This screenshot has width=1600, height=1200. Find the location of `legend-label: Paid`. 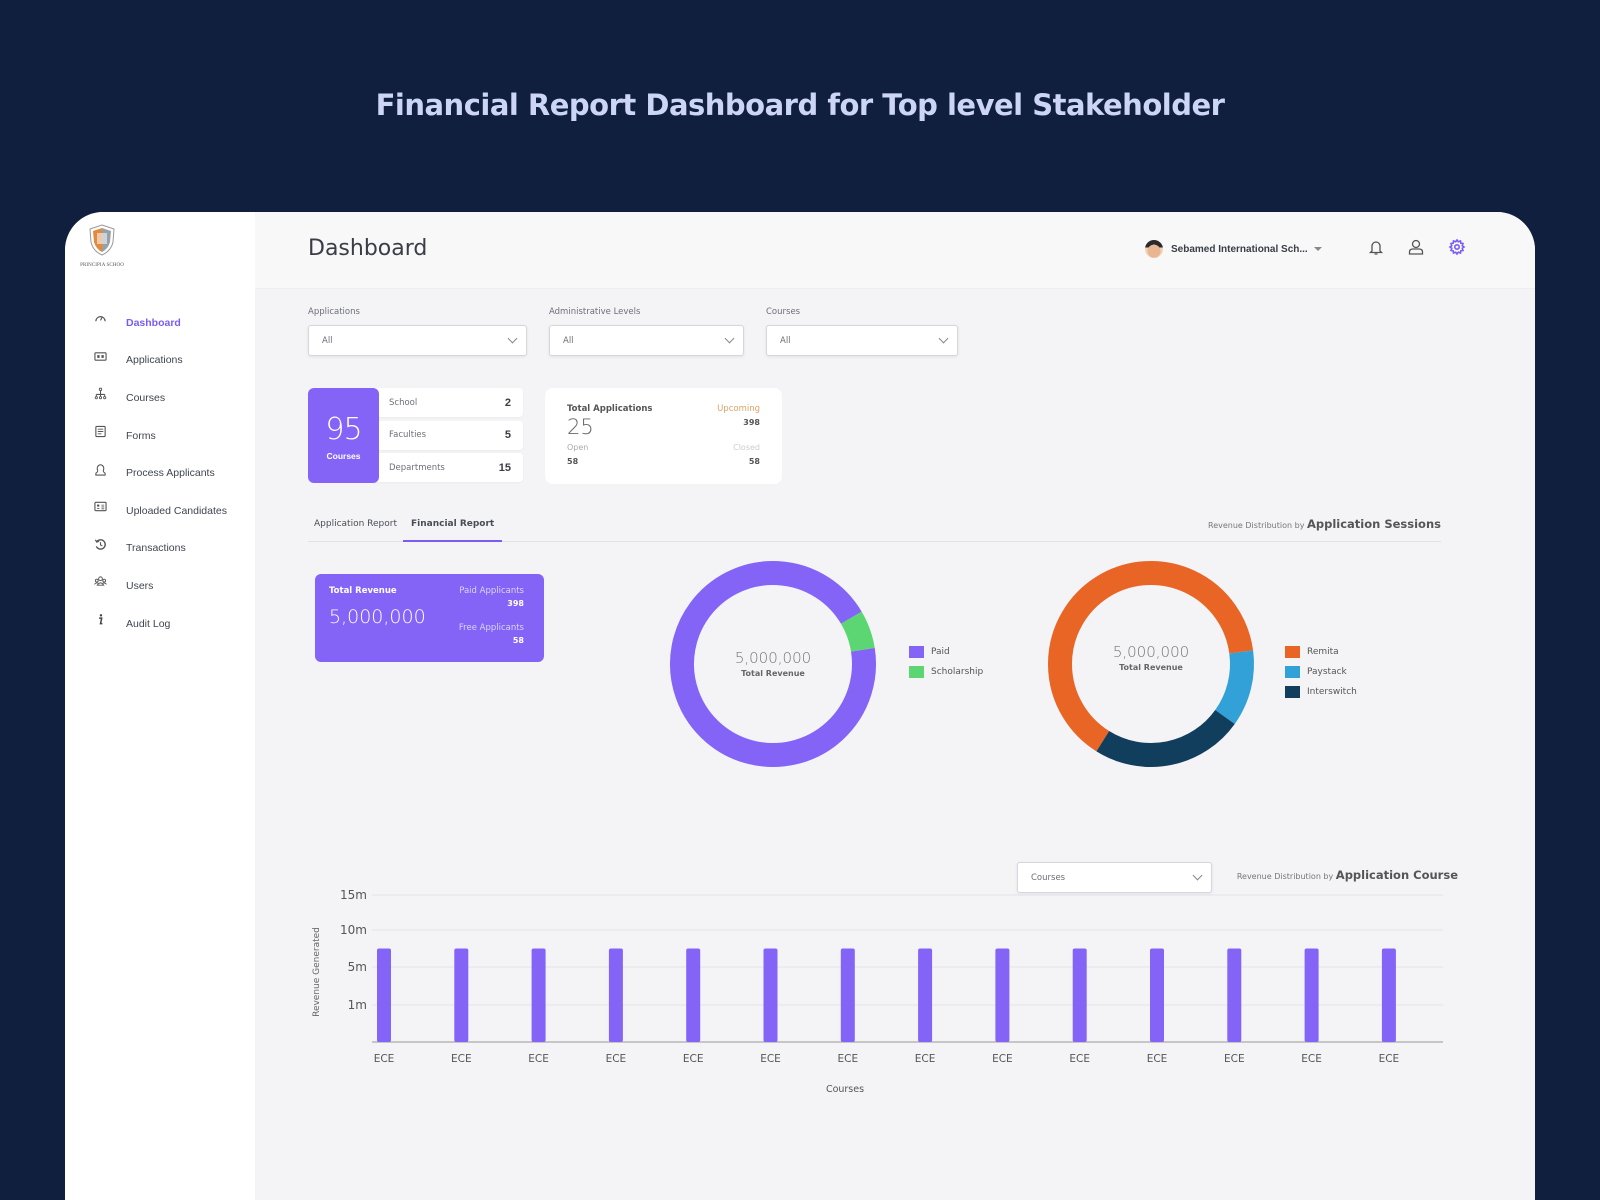

legend-label: Paid is located at coordinates (940, 652).